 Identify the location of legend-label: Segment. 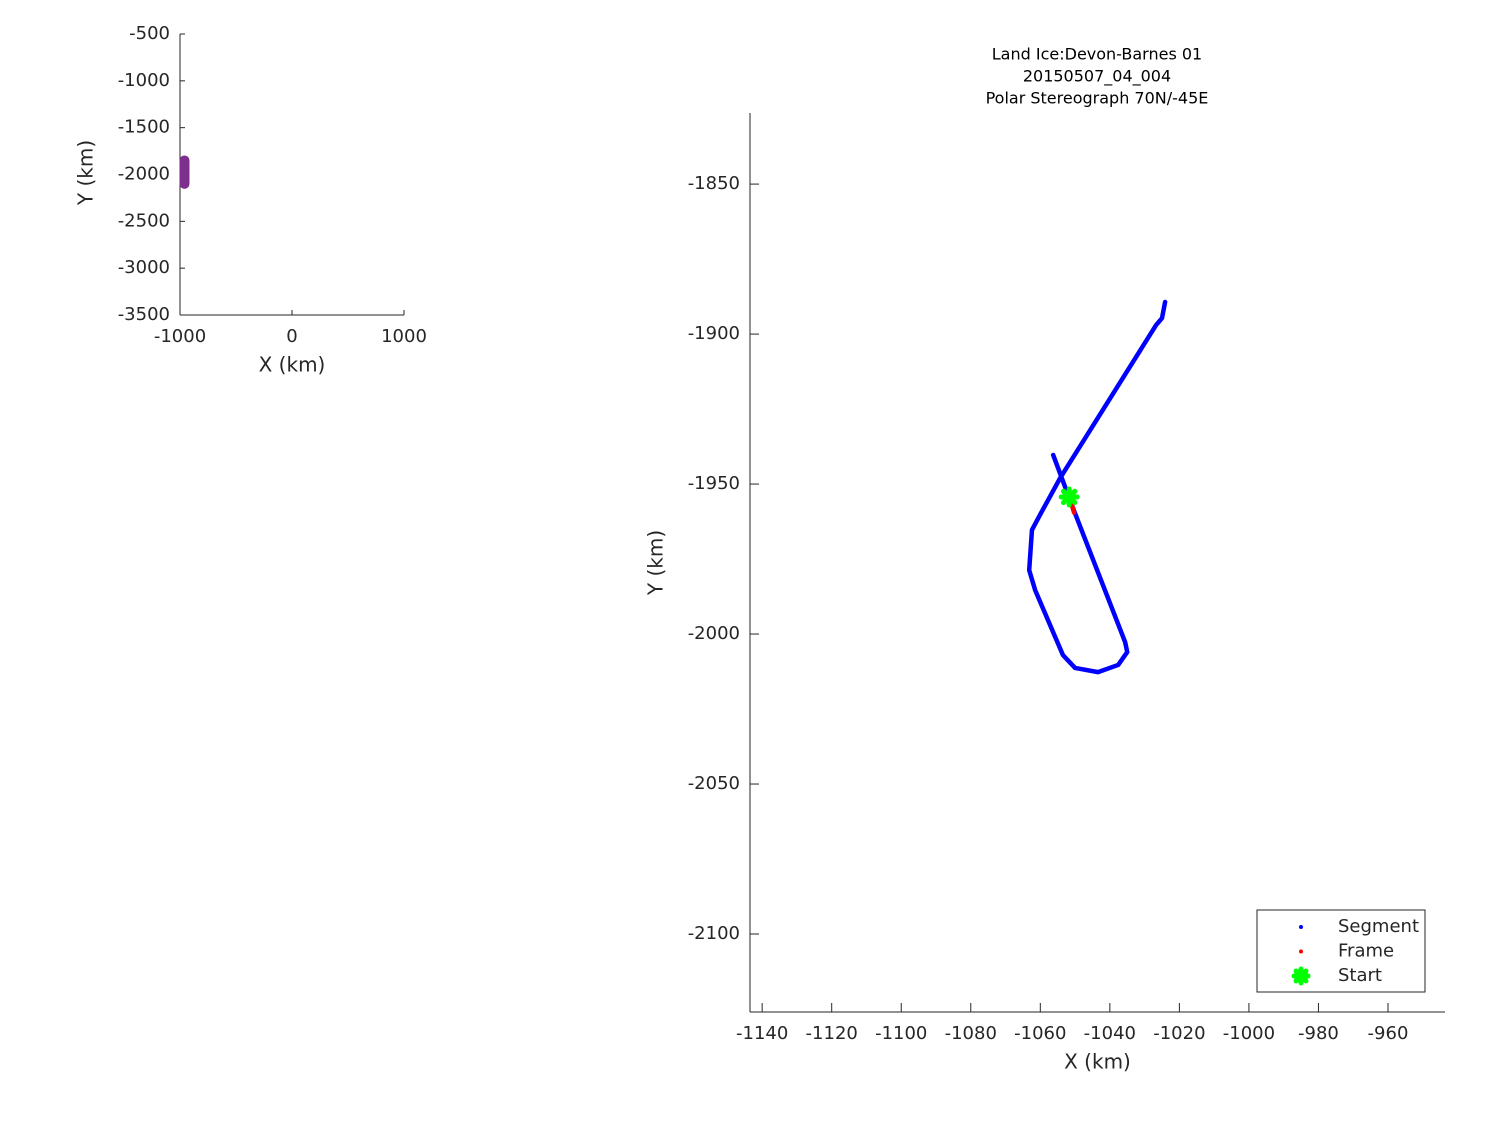
(1378, 926).